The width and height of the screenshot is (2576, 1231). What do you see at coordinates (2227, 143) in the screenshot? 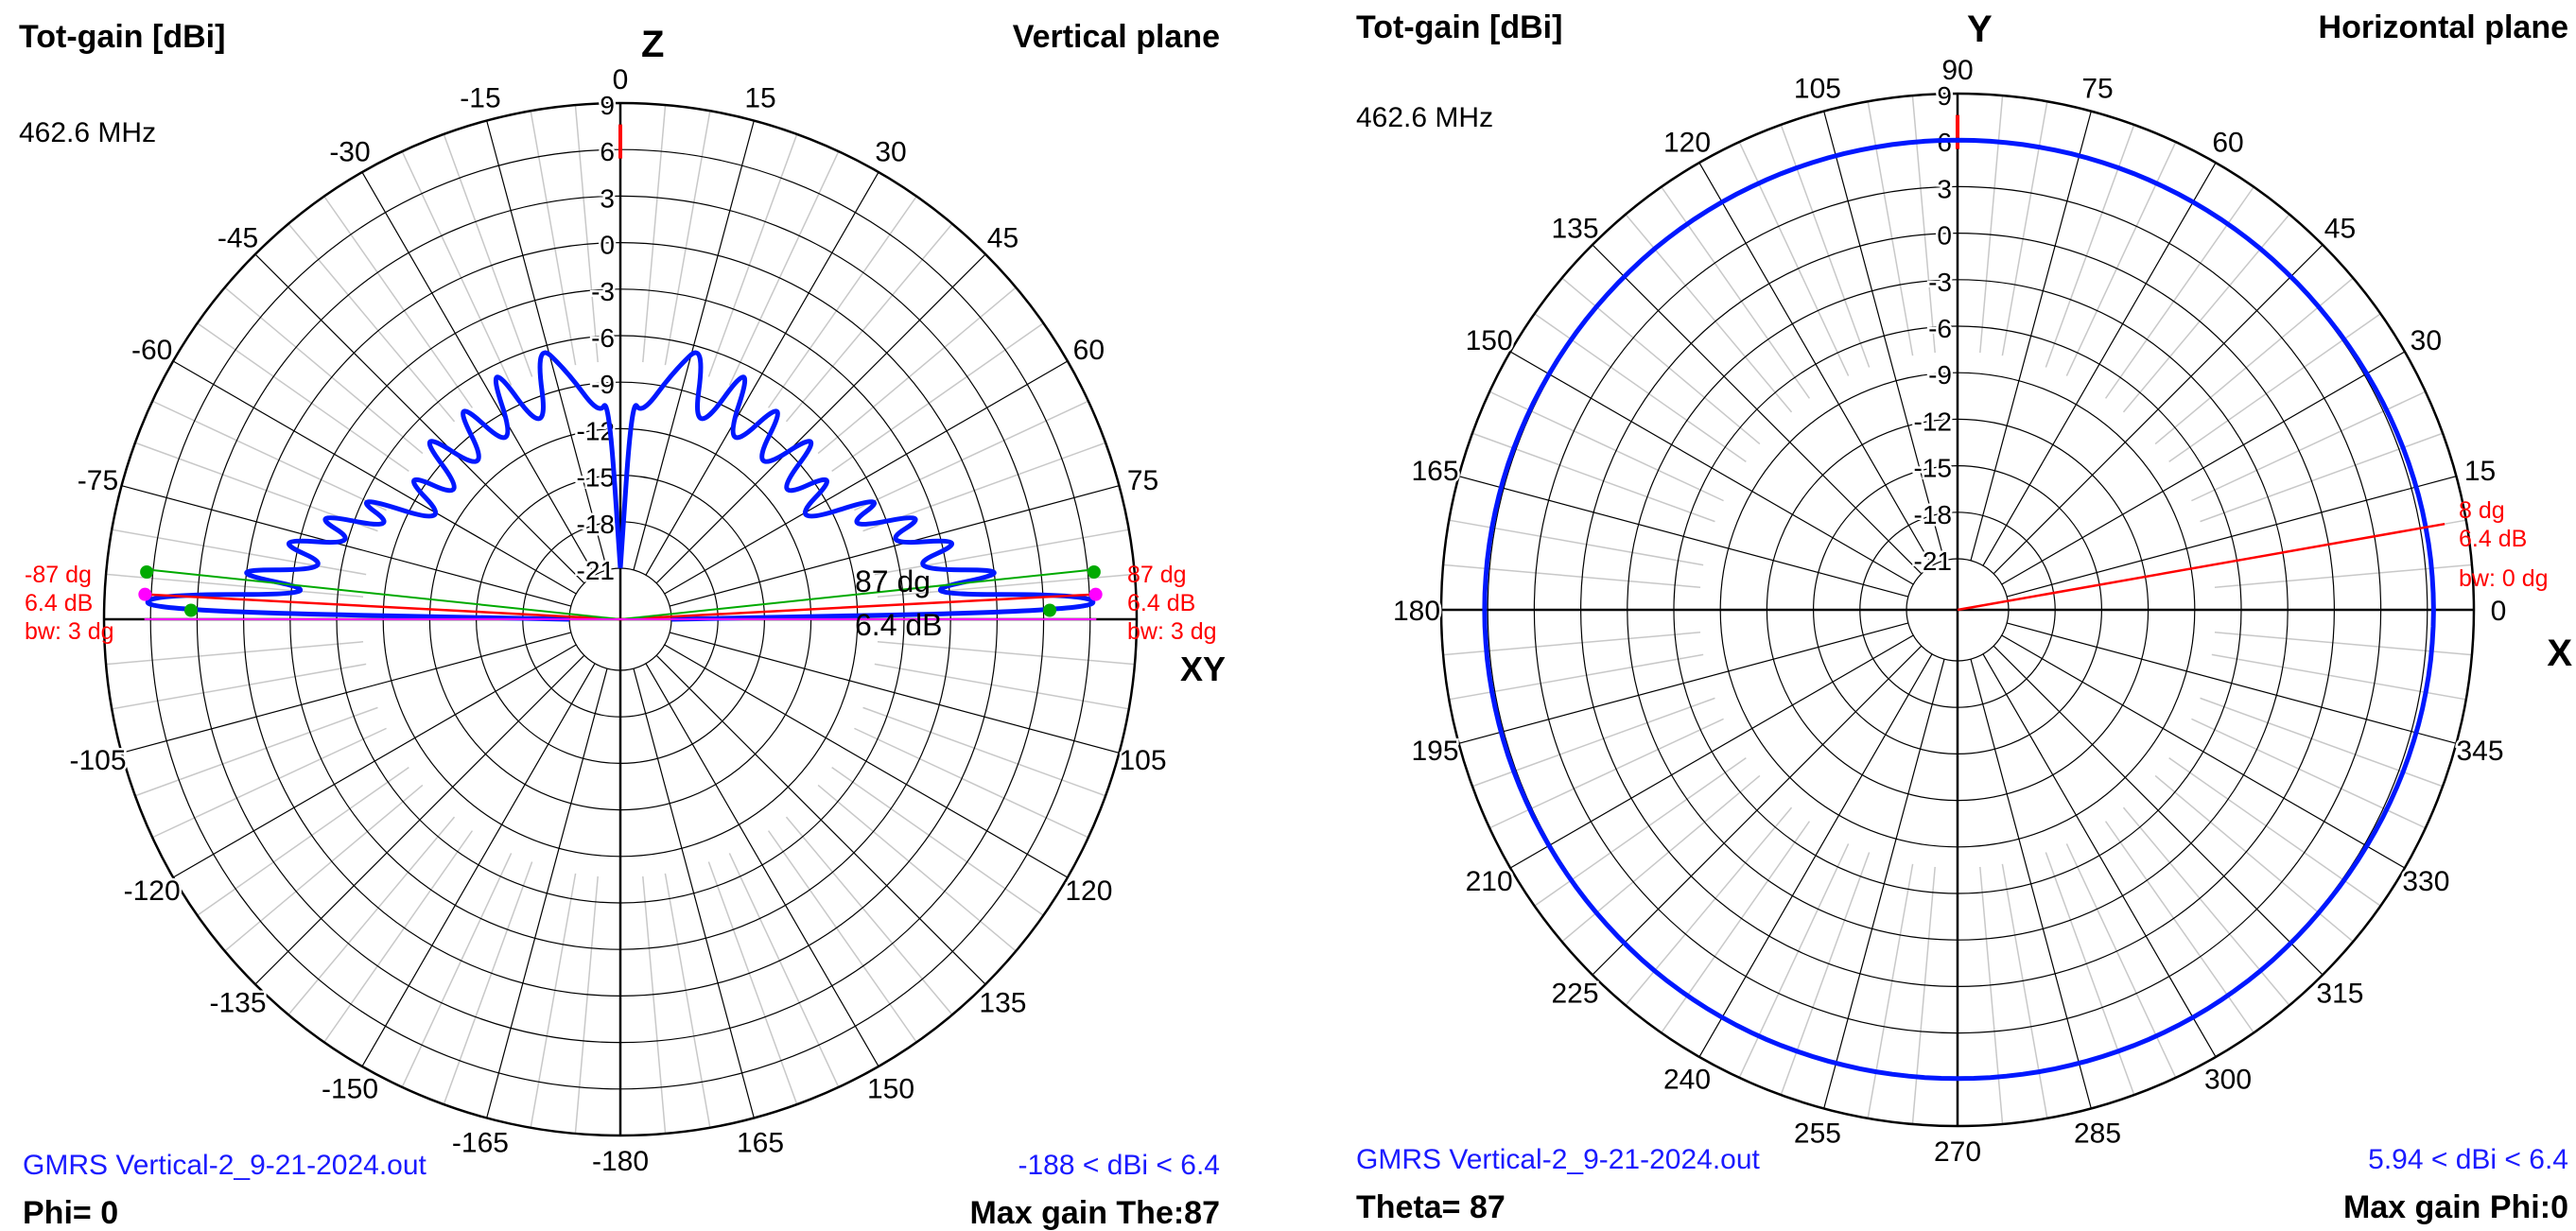
I see `angle-tick-label: 60` at bounding box center [2227, 143].